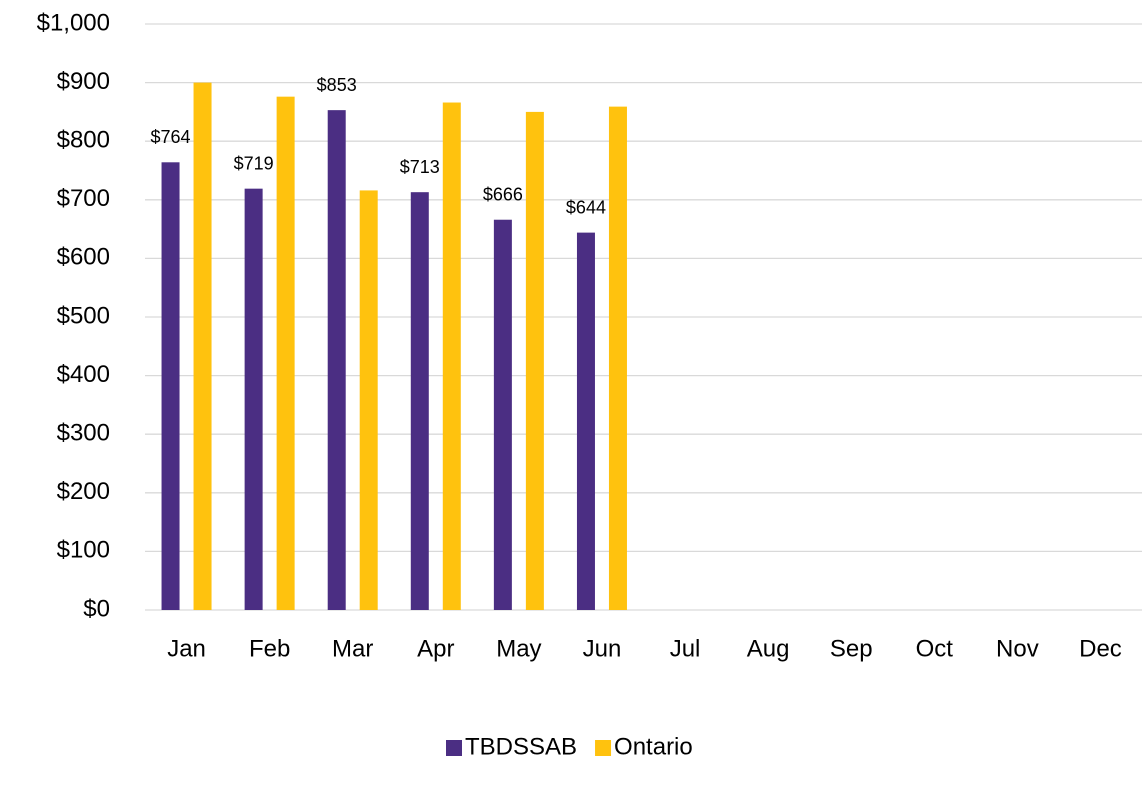  What do you see at coordinates (1100, 648) in the screenshot?
I see `x-tick-label: Dec` at bounding box center [1100, 648].